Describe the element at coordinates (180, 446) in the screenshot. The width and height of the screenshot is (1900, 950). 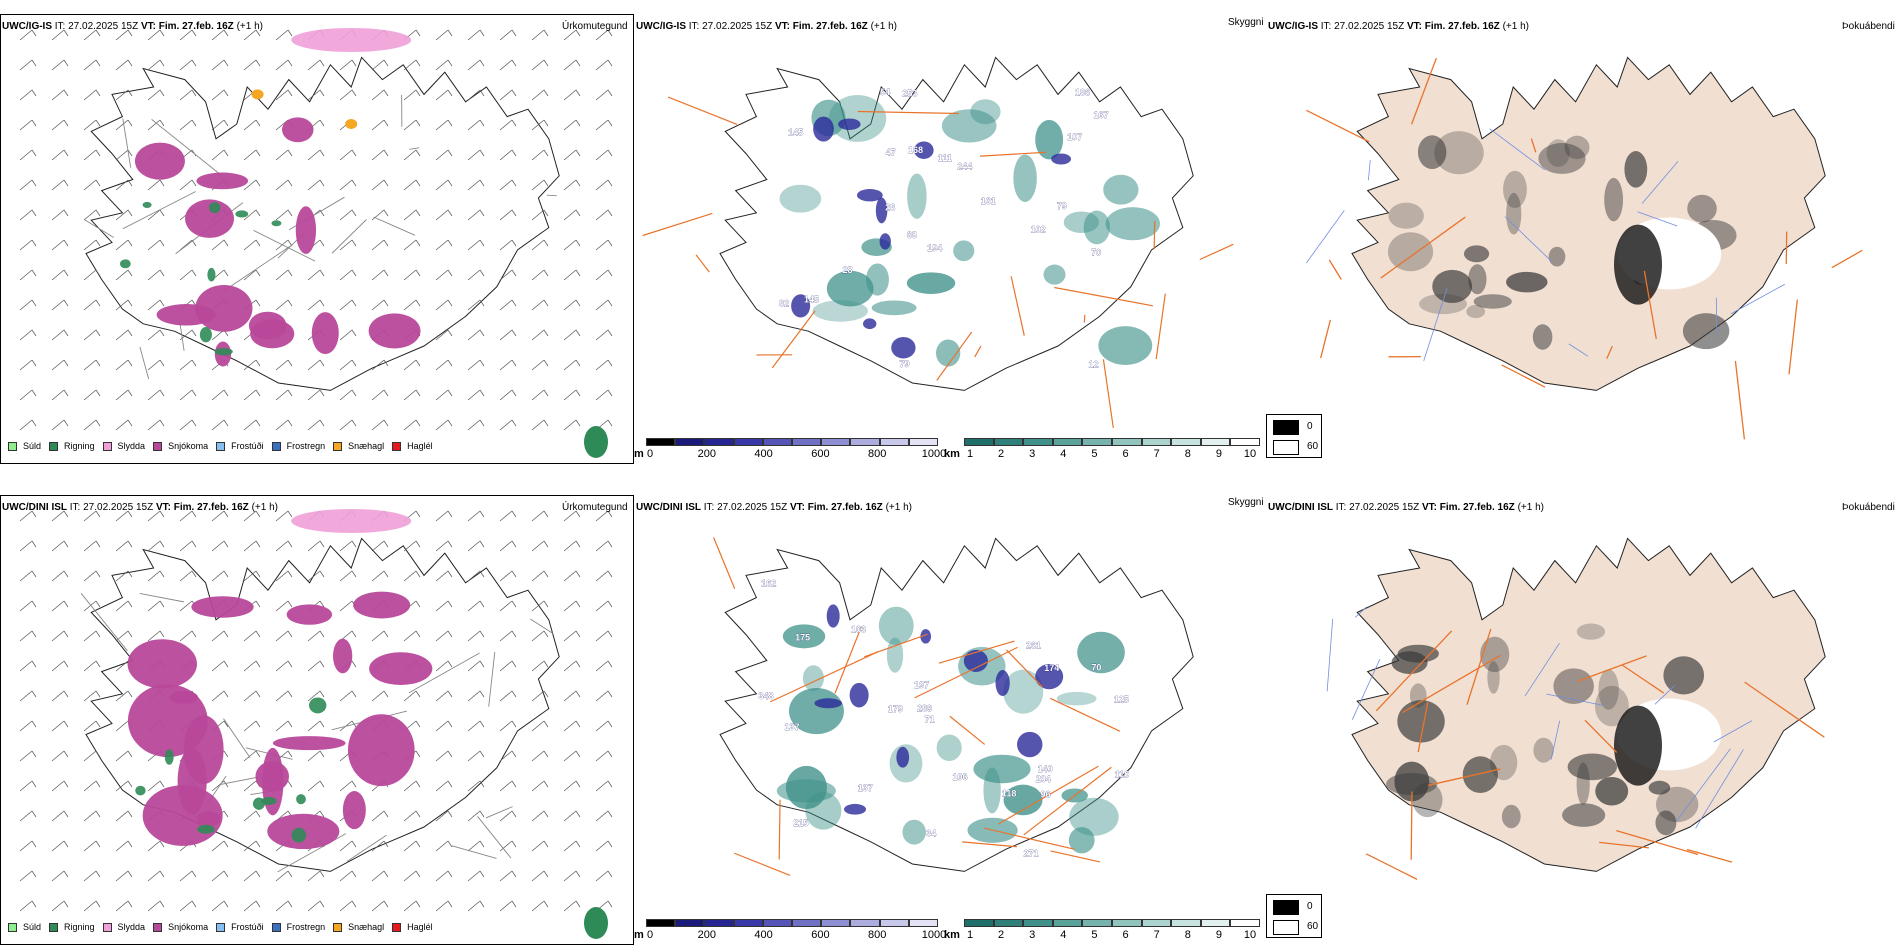
I see `legend-item: Snjókoma` at that location.